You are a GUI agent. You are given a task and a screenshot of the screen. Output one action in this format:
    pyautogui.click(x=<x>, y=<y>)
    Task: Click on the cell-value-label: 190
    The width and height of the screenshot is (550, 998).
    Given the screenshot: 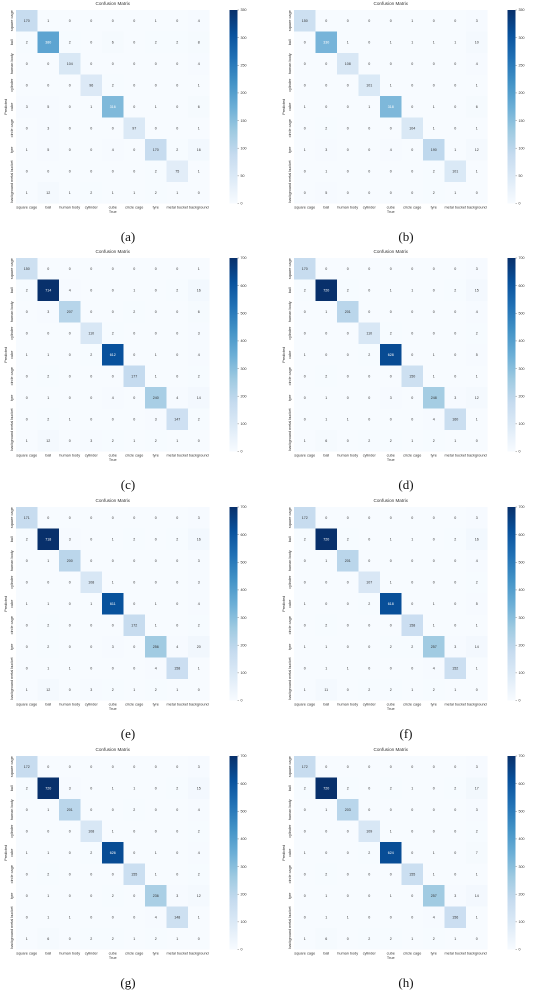 What is the action you would take?
    pyautogui.click(x=434, y=150)
    